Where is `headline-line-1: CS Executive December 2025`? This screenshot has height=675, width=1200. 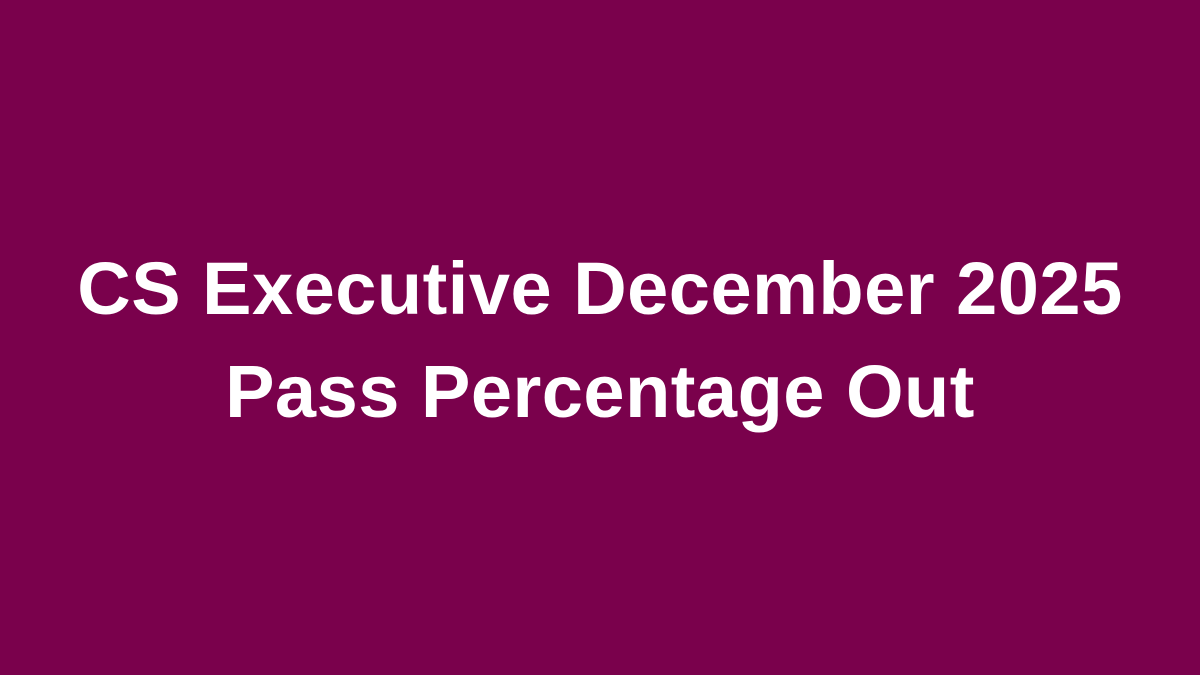
headline-line-1: CS Executive December 2025 is located at coordinates (600, 288).